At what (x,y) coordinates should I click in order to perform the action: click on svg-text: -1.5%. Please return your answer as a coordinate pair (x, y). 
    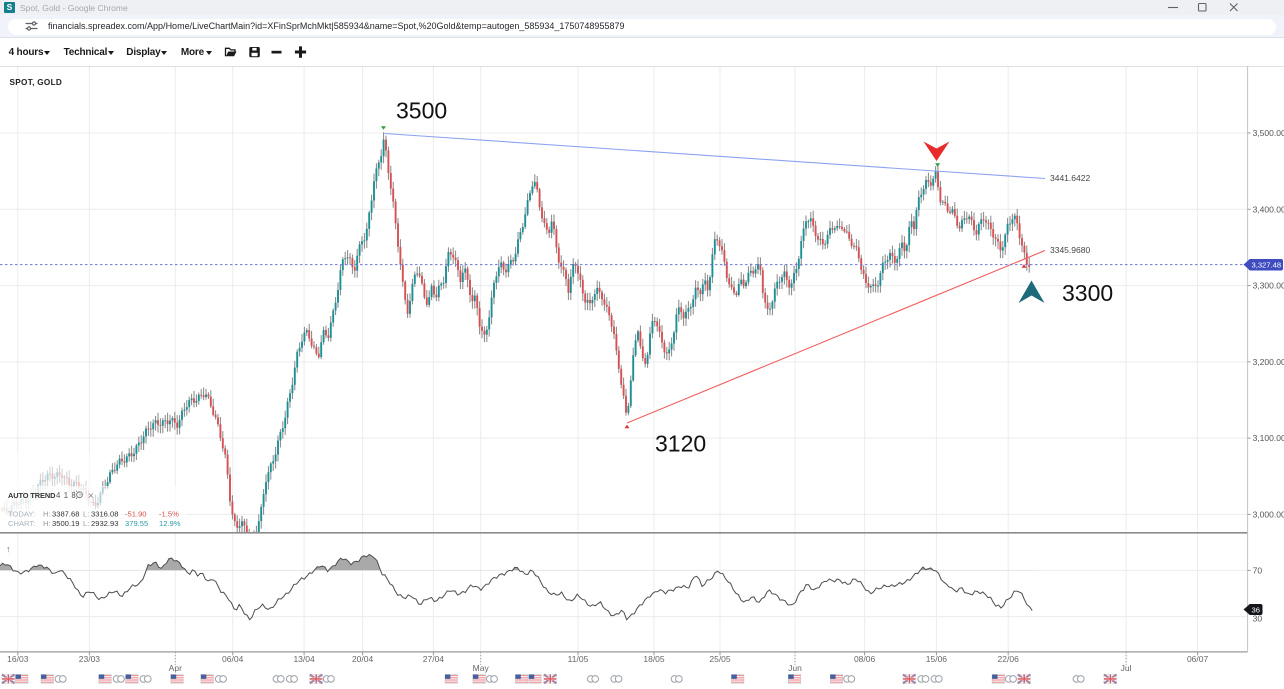
    Looking at the image, I should click on (169, 514).